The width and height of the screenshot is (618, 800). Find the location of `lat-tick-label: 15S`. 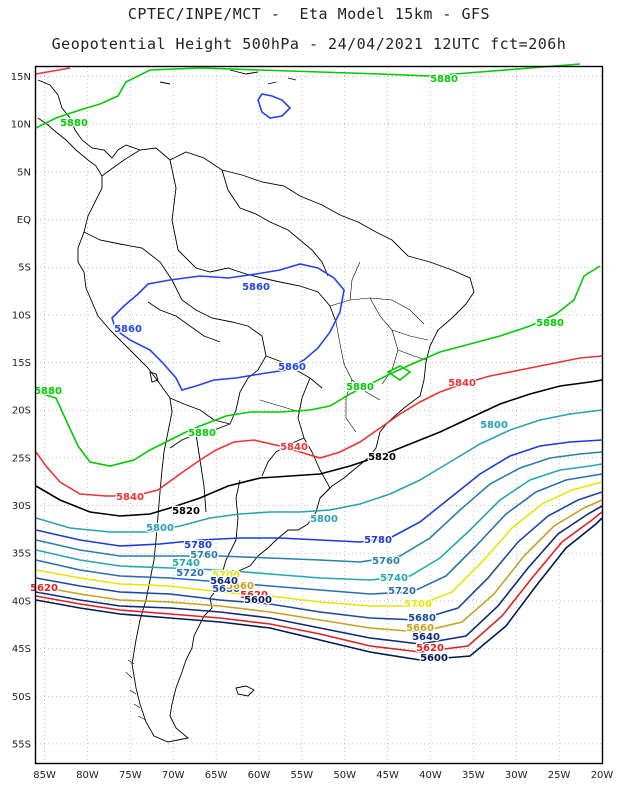

lat-tick-label: 15S is located at coordinates (21, 363).